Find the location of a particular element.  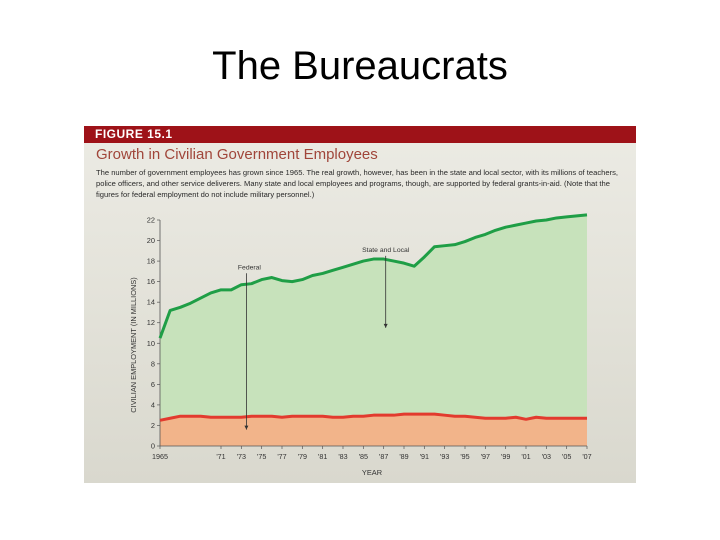

x-tick-label: '77 is located at coordinates (281, 456).